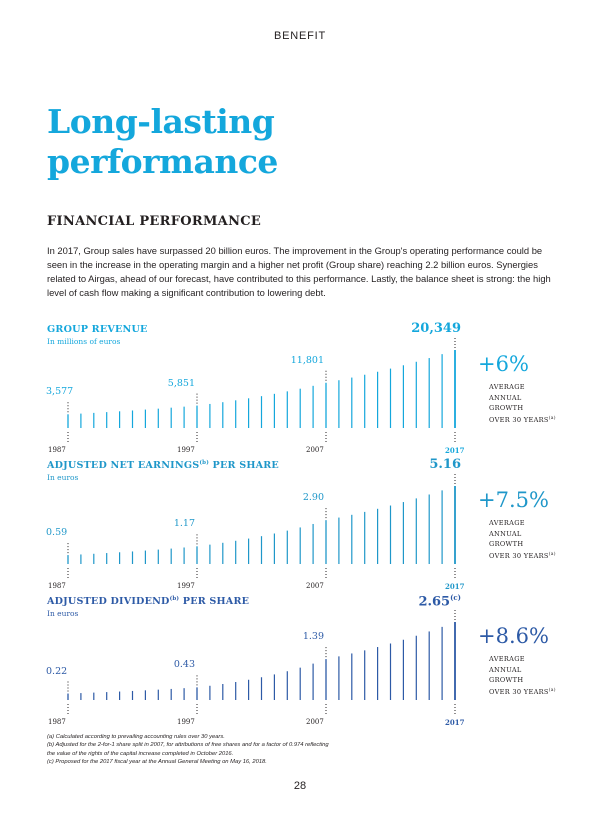  Describe the element at coordinates (162, 161) in the screenshot. I see `page-title-line-2: performance` at that location.